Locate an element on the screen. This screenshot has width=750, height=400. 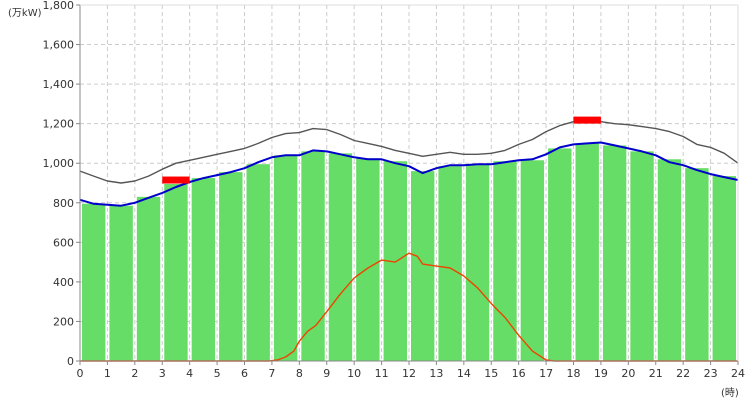
x-tick-label: 12 is located at coordinates (409, 373).